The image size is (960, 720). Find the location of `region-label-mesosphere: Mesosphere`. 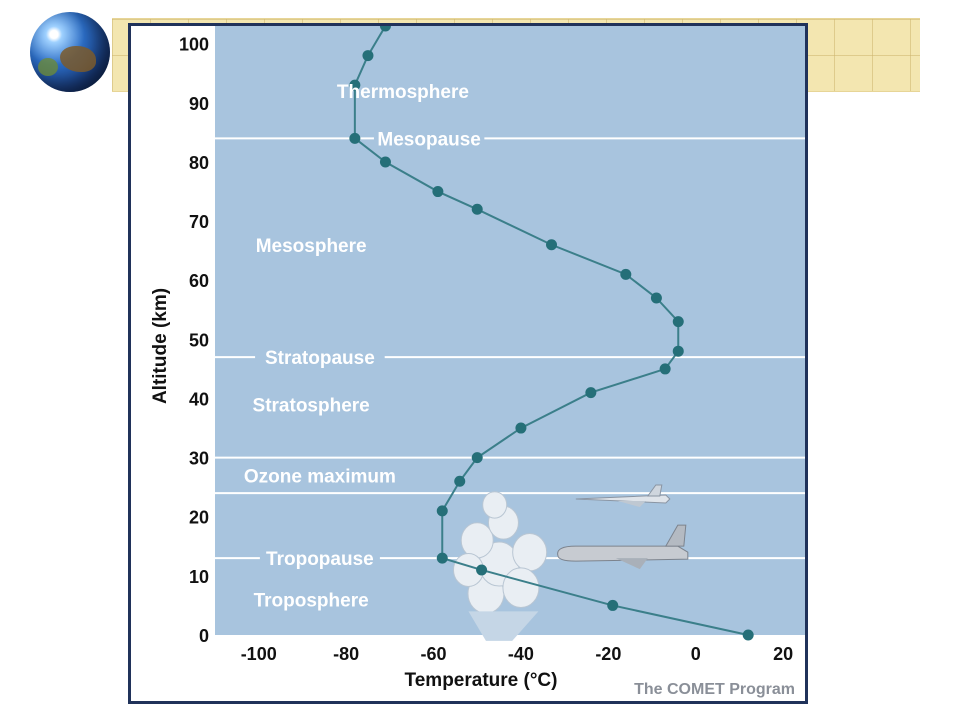

region-label-mesosphere: Mesosphere is located at coordinates (311, 246).